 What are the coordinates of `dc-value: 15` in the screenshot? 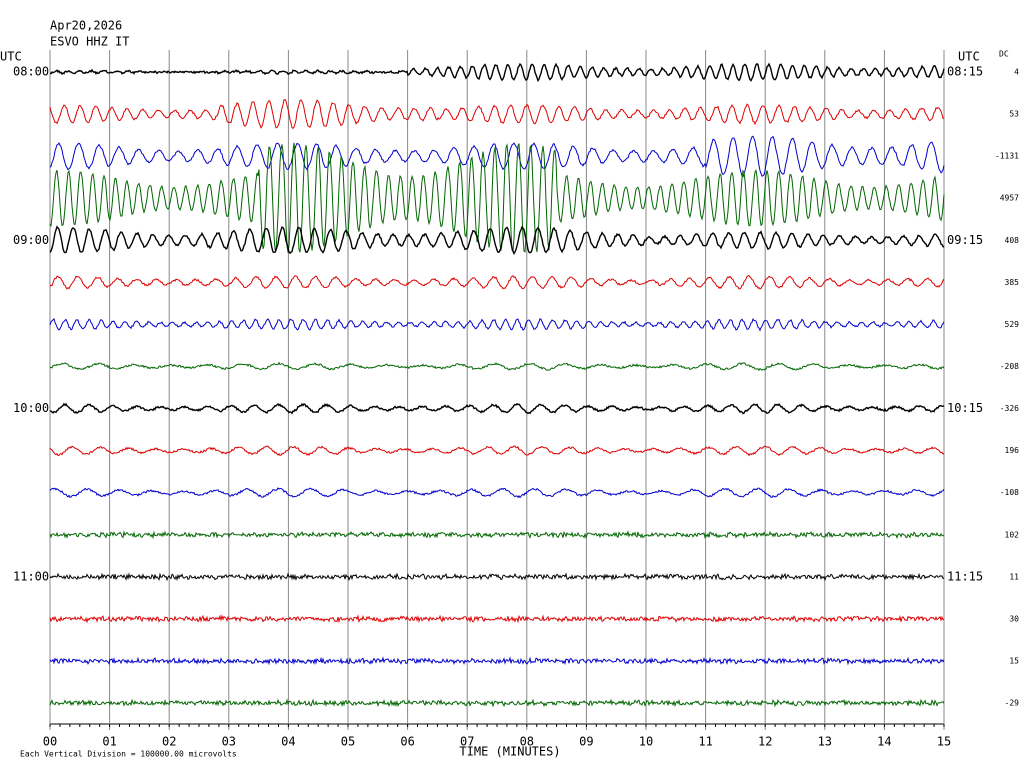 It's located at (1014, 660).